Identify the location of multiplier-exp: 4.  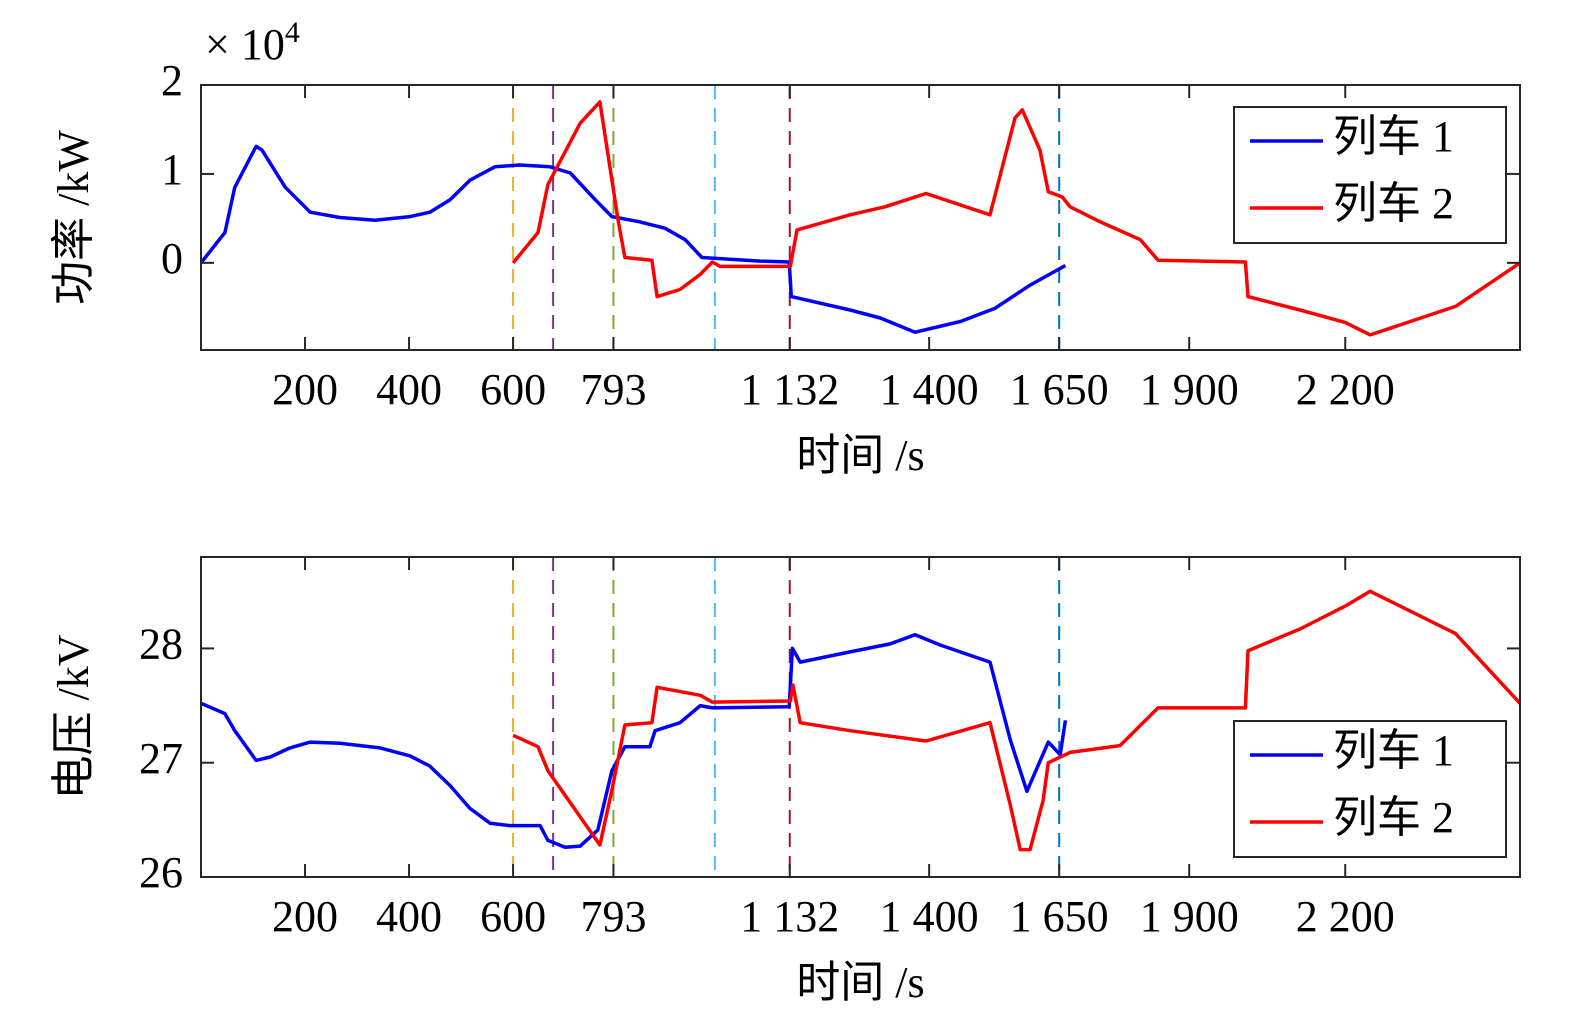
(292, 32).